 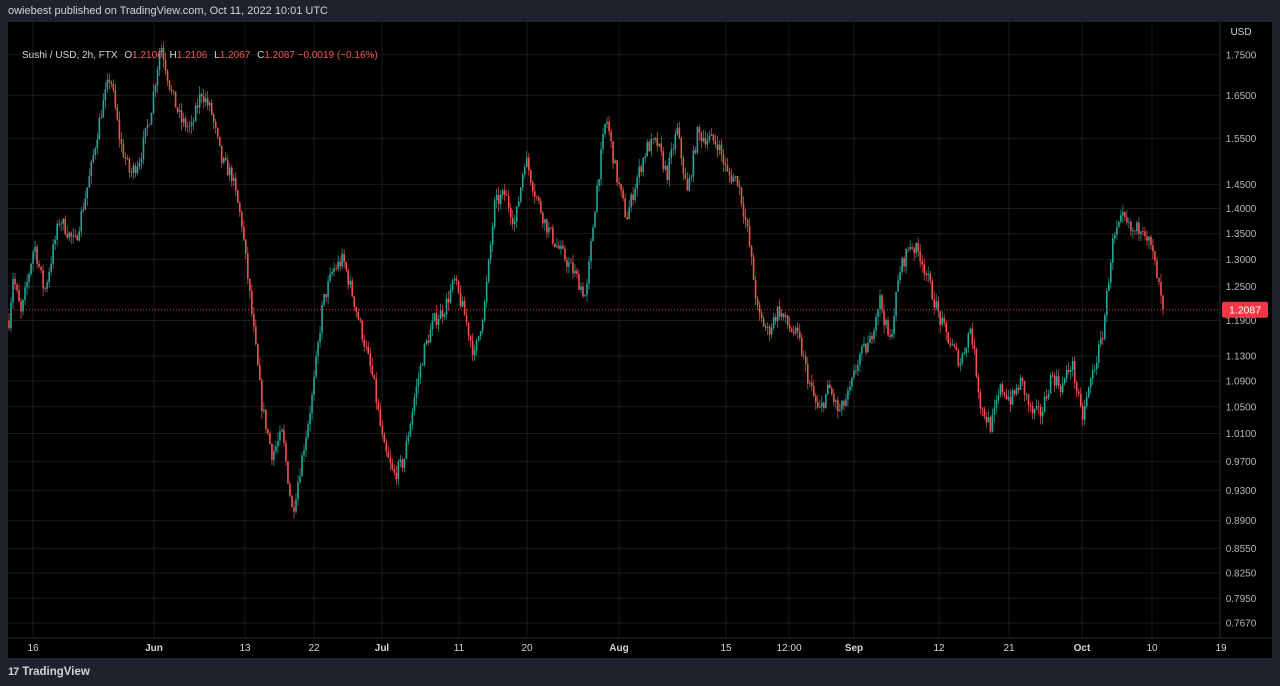 I want to click on time-tick: 15, so click(x=726, y=648).